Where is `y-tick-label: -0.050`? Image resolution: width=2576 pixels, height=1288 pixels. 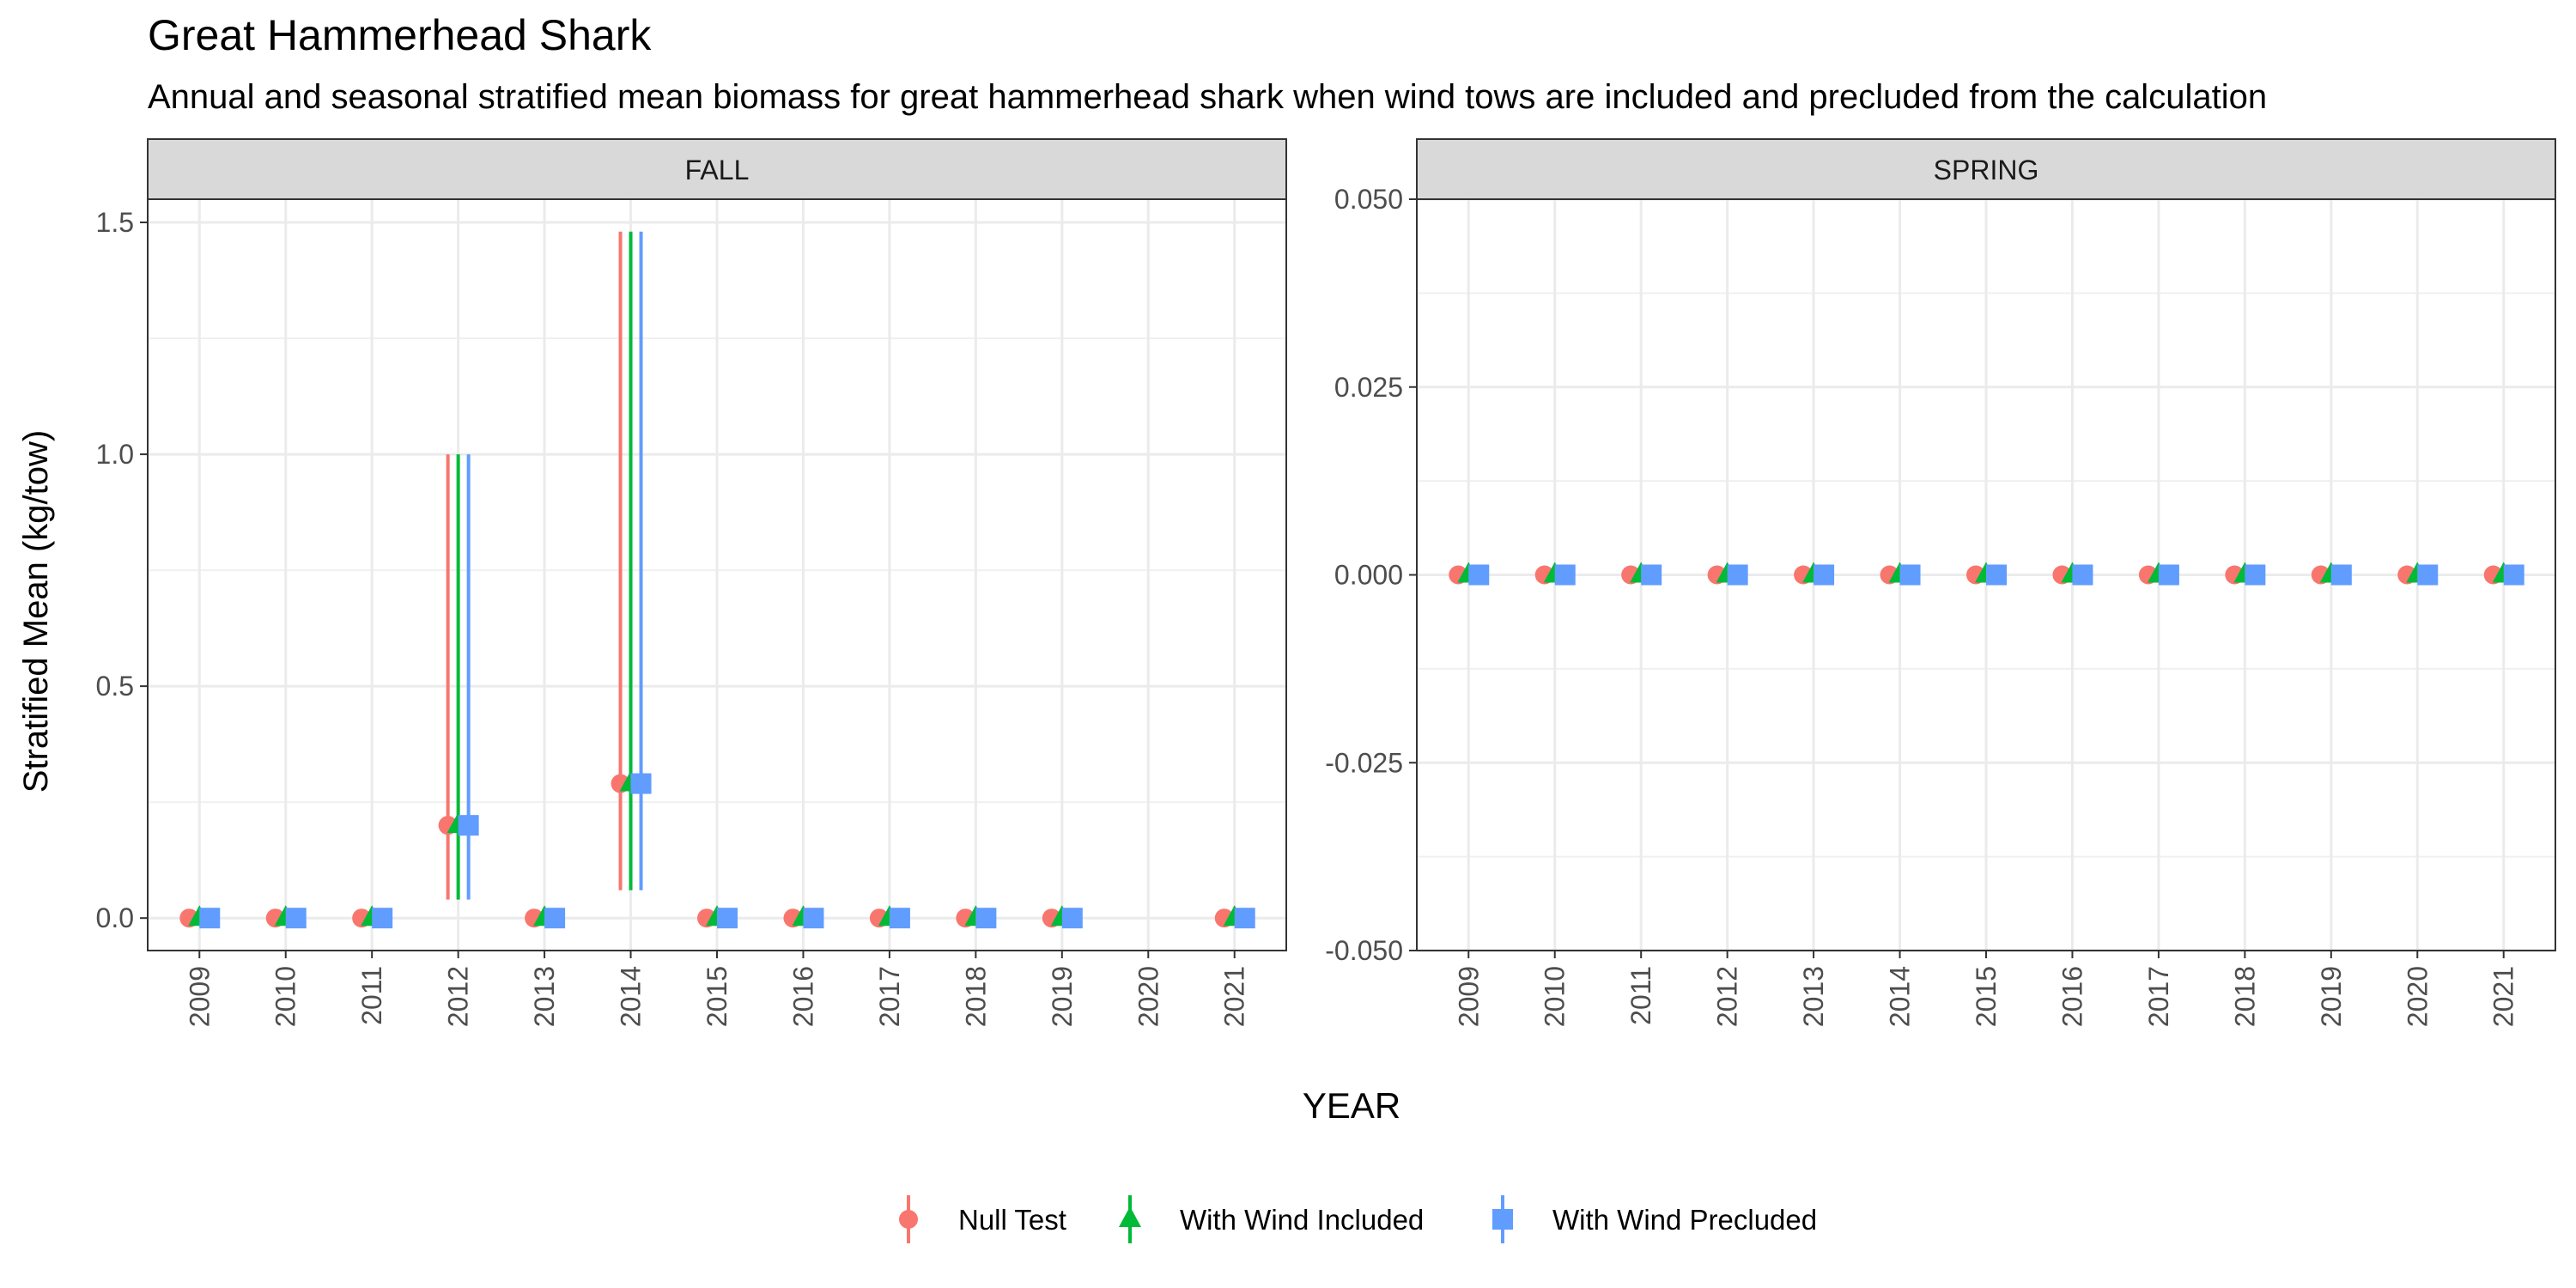 y-tick-label: -0.050 is located at coordinates (1364, 951).